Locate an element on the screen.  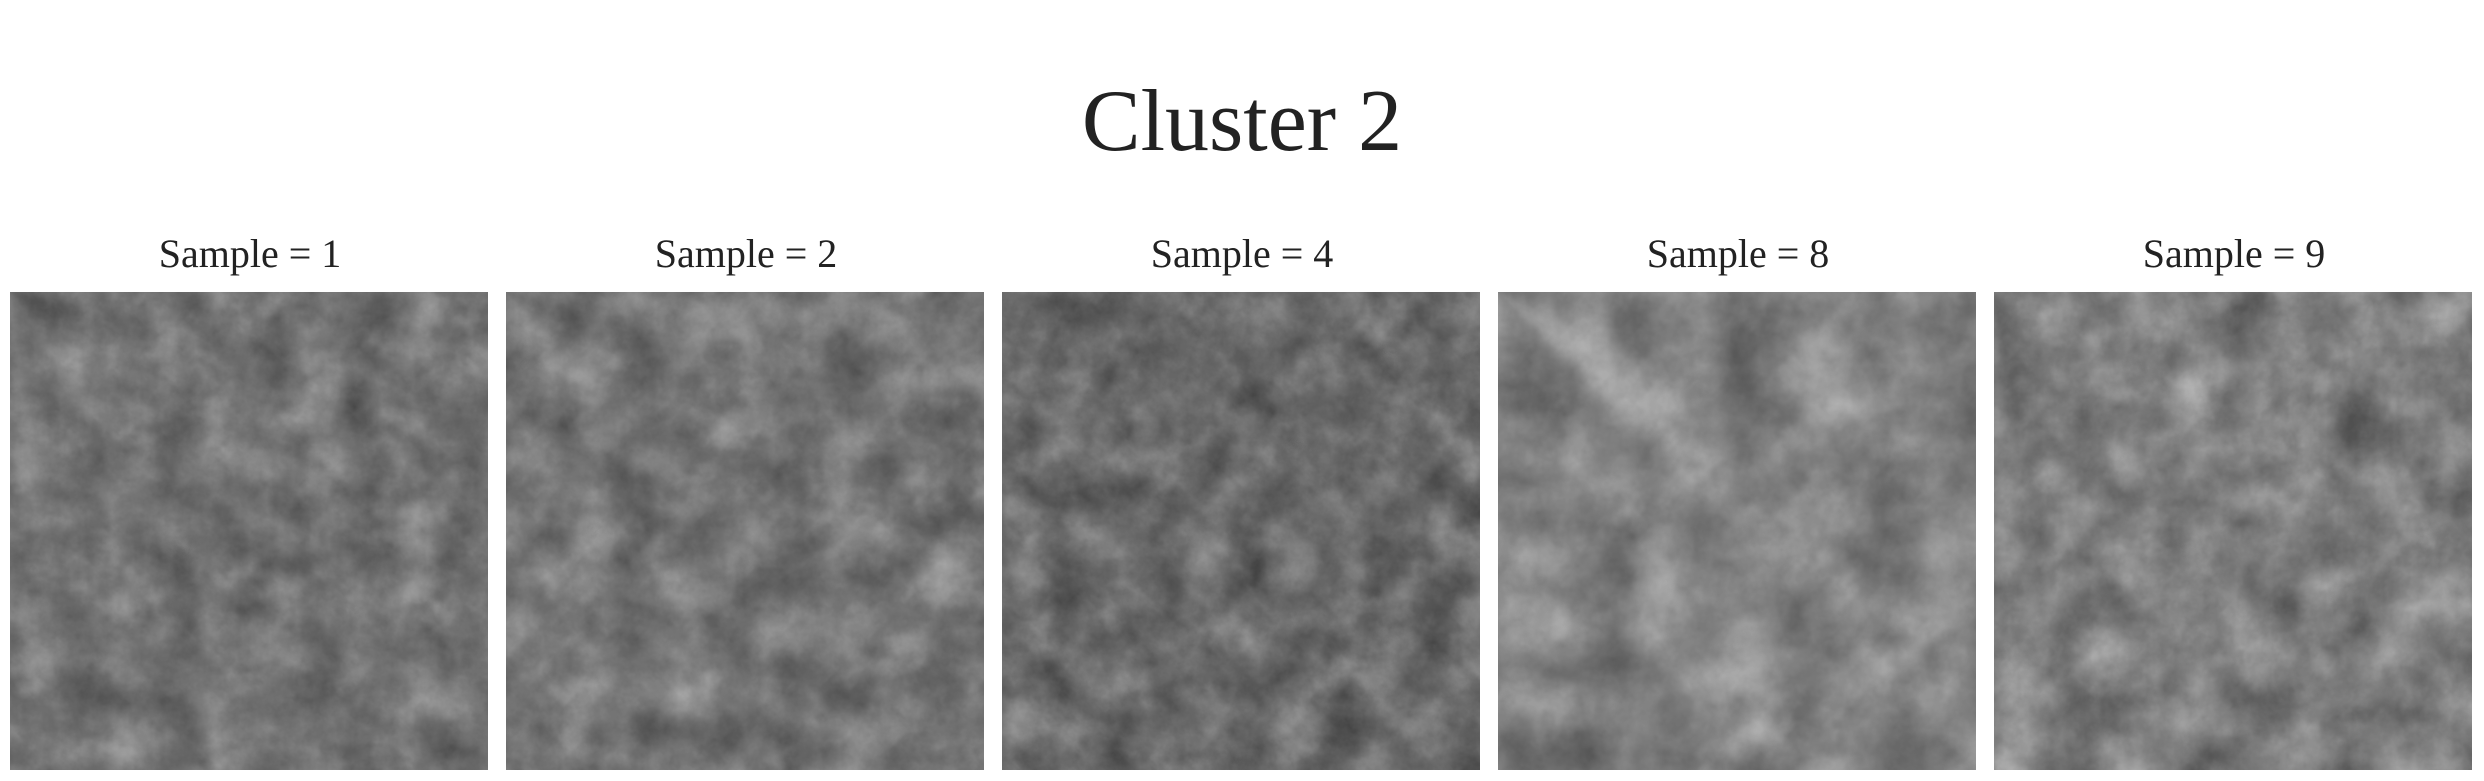
sample-panel-1: Sample = 1 is located at coordinates (250, 498).